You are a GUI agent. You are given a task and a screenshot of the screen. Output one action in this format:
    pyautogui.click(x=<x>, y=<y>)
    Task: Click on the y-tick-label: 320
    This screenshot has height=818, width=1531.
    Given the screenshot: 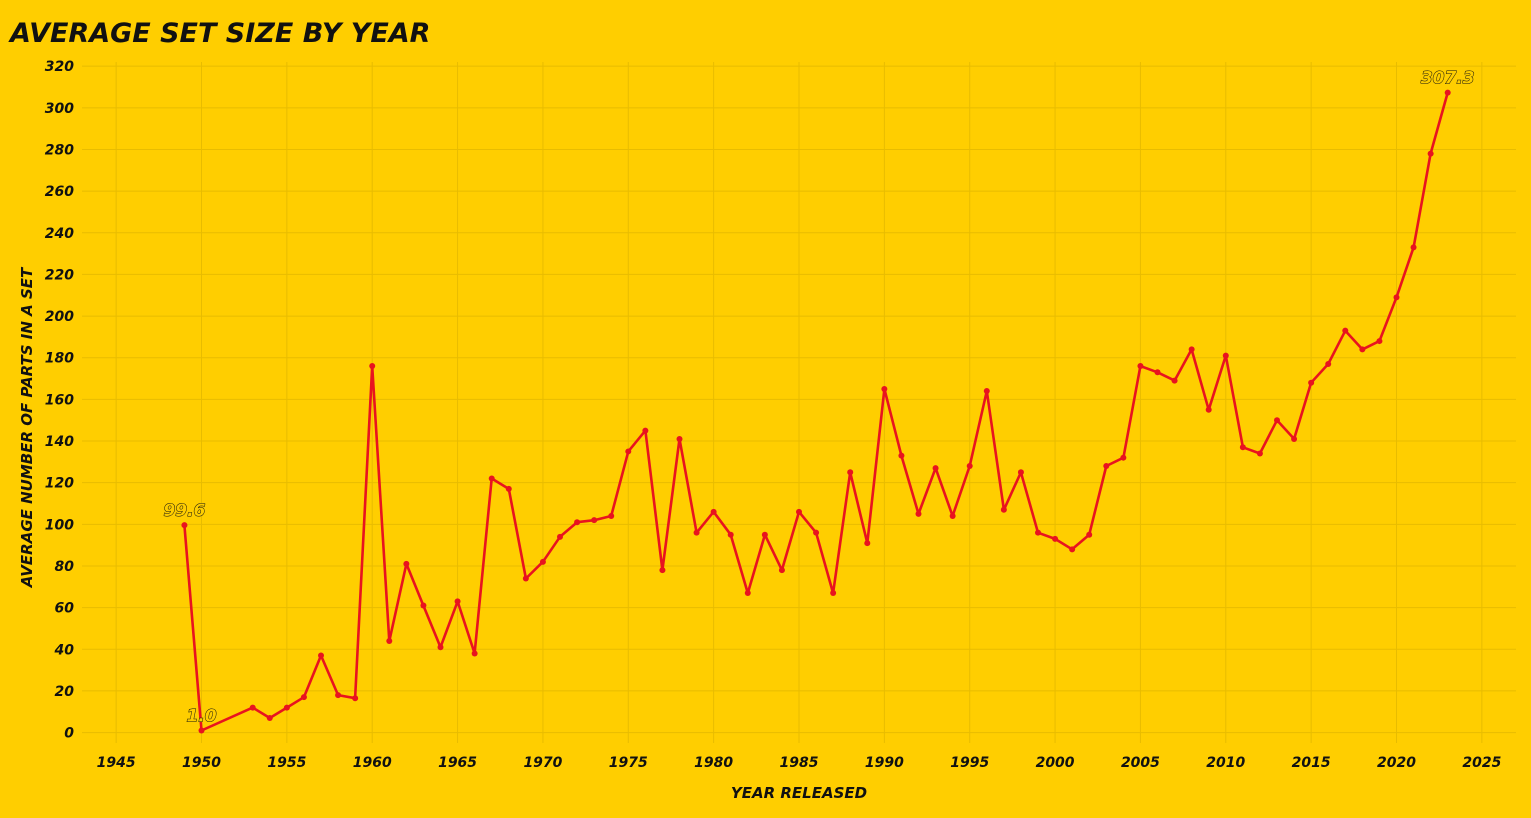 What is the action you would take?
    pyautogui.click(x=59, y=67)
    